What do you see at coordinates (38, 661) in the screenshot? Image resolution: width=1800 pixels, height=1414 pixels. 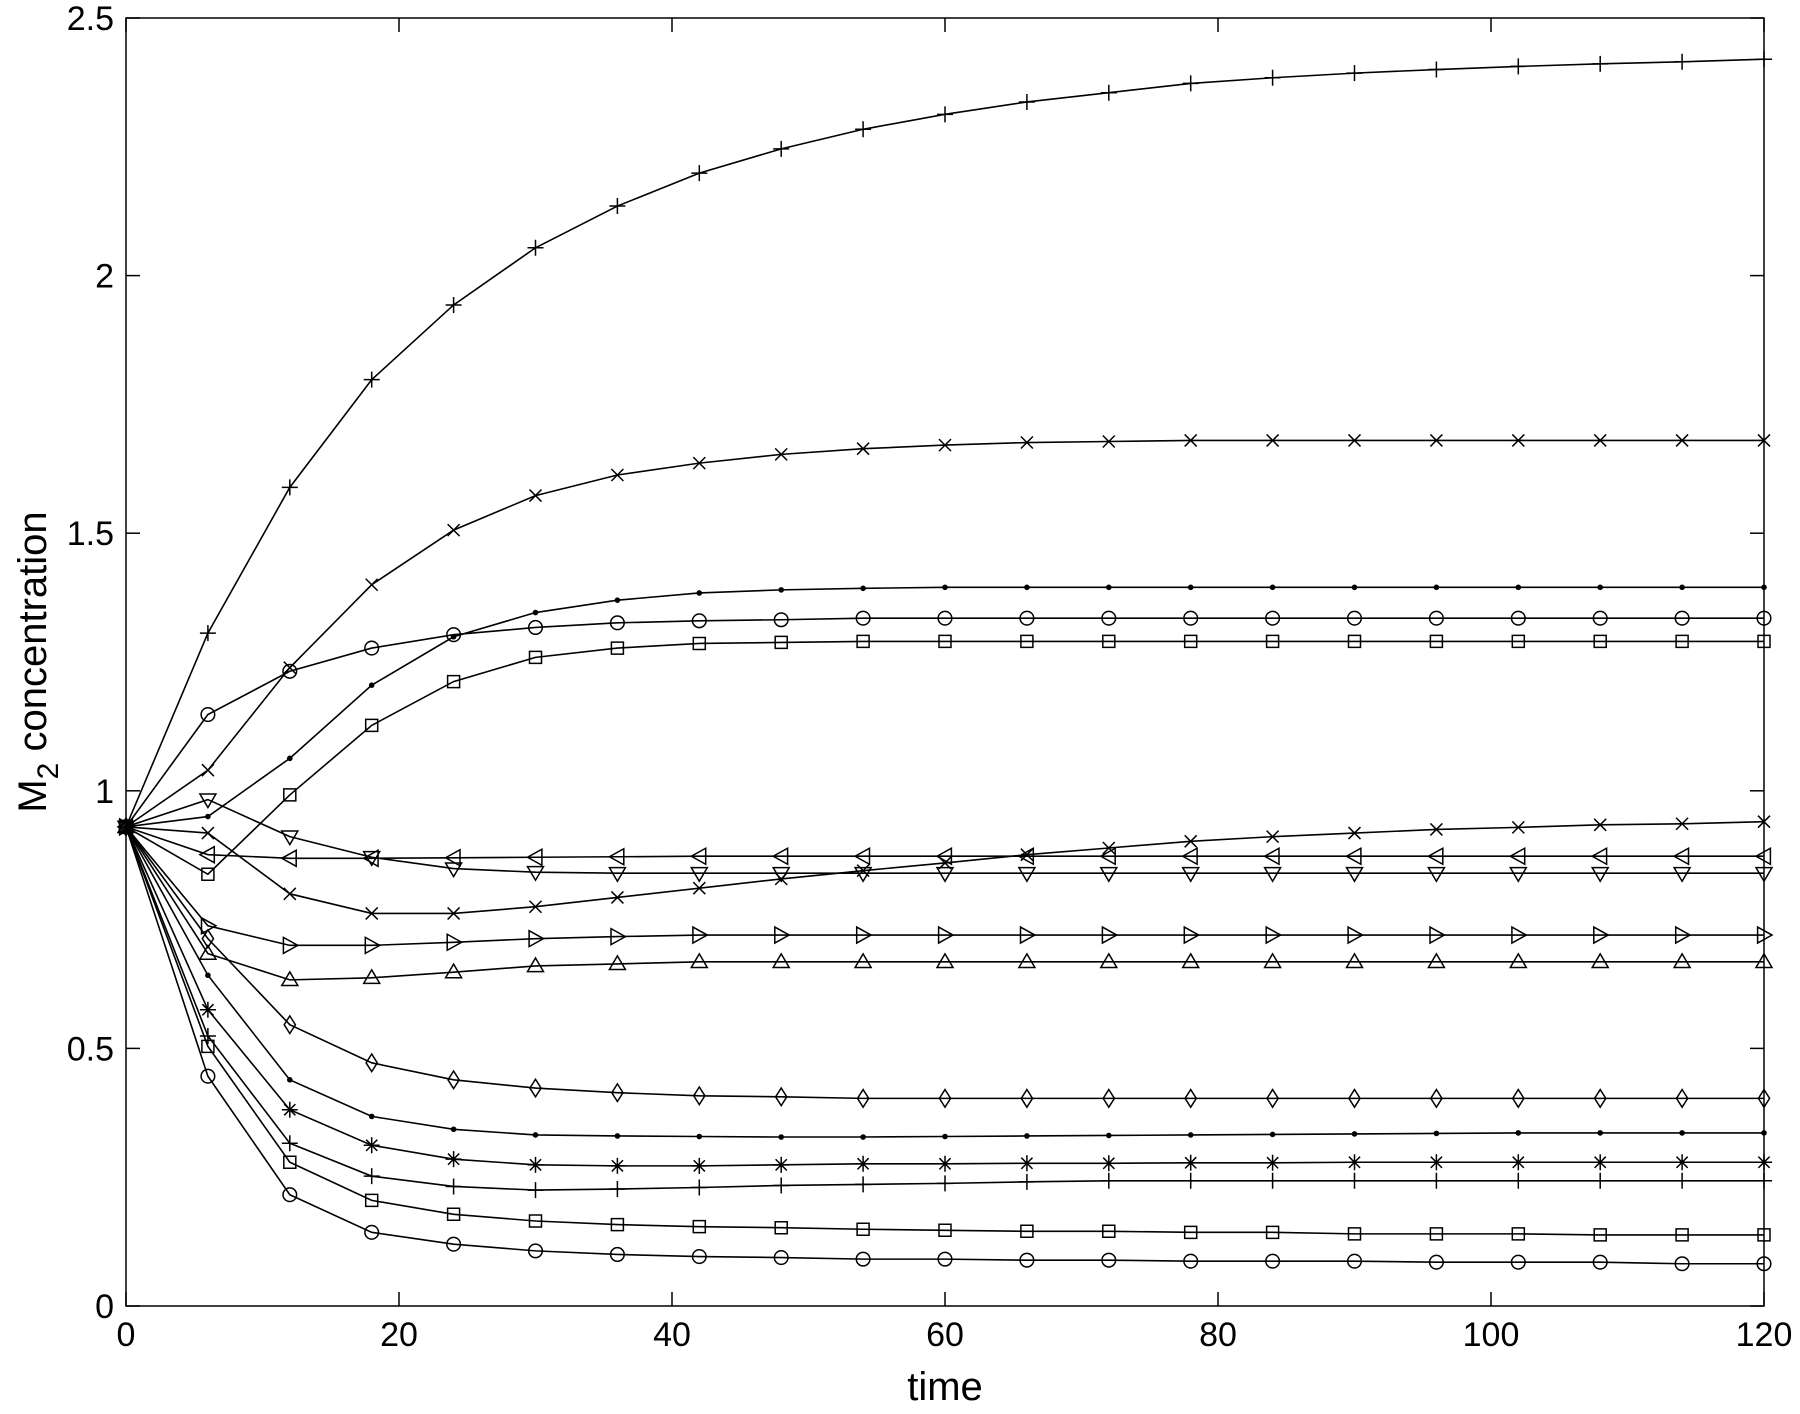 I see `y-axis-label: M2 concentration` at bounding box center [38, 661].